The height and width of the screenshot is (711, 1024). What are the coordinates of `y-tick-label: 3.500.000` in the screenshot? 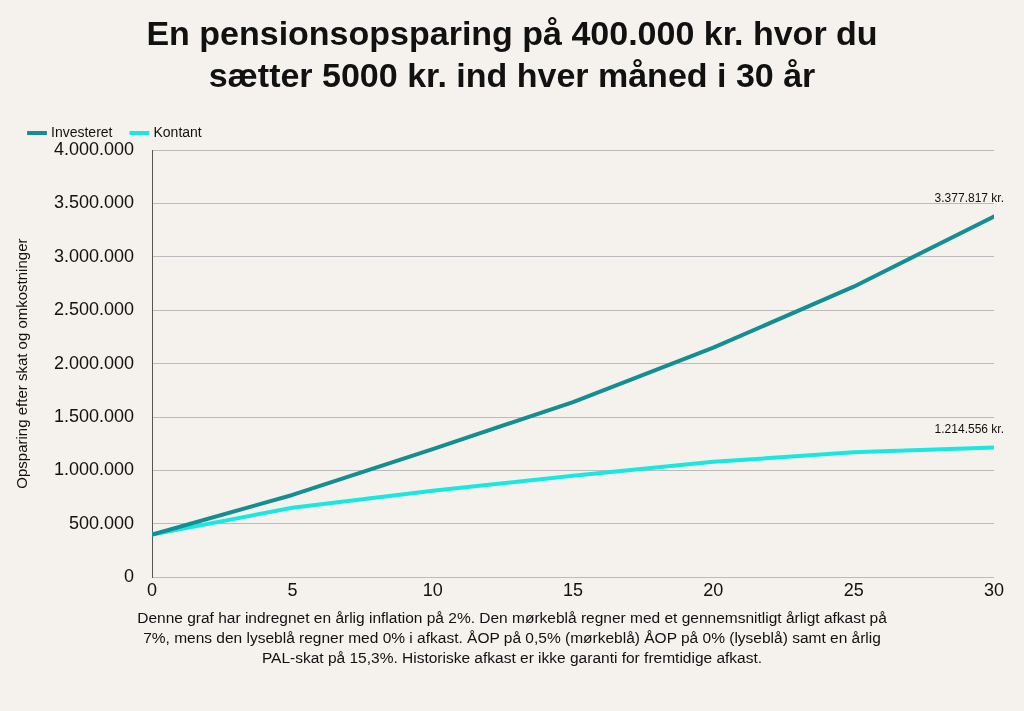 It's located at (94, 202).